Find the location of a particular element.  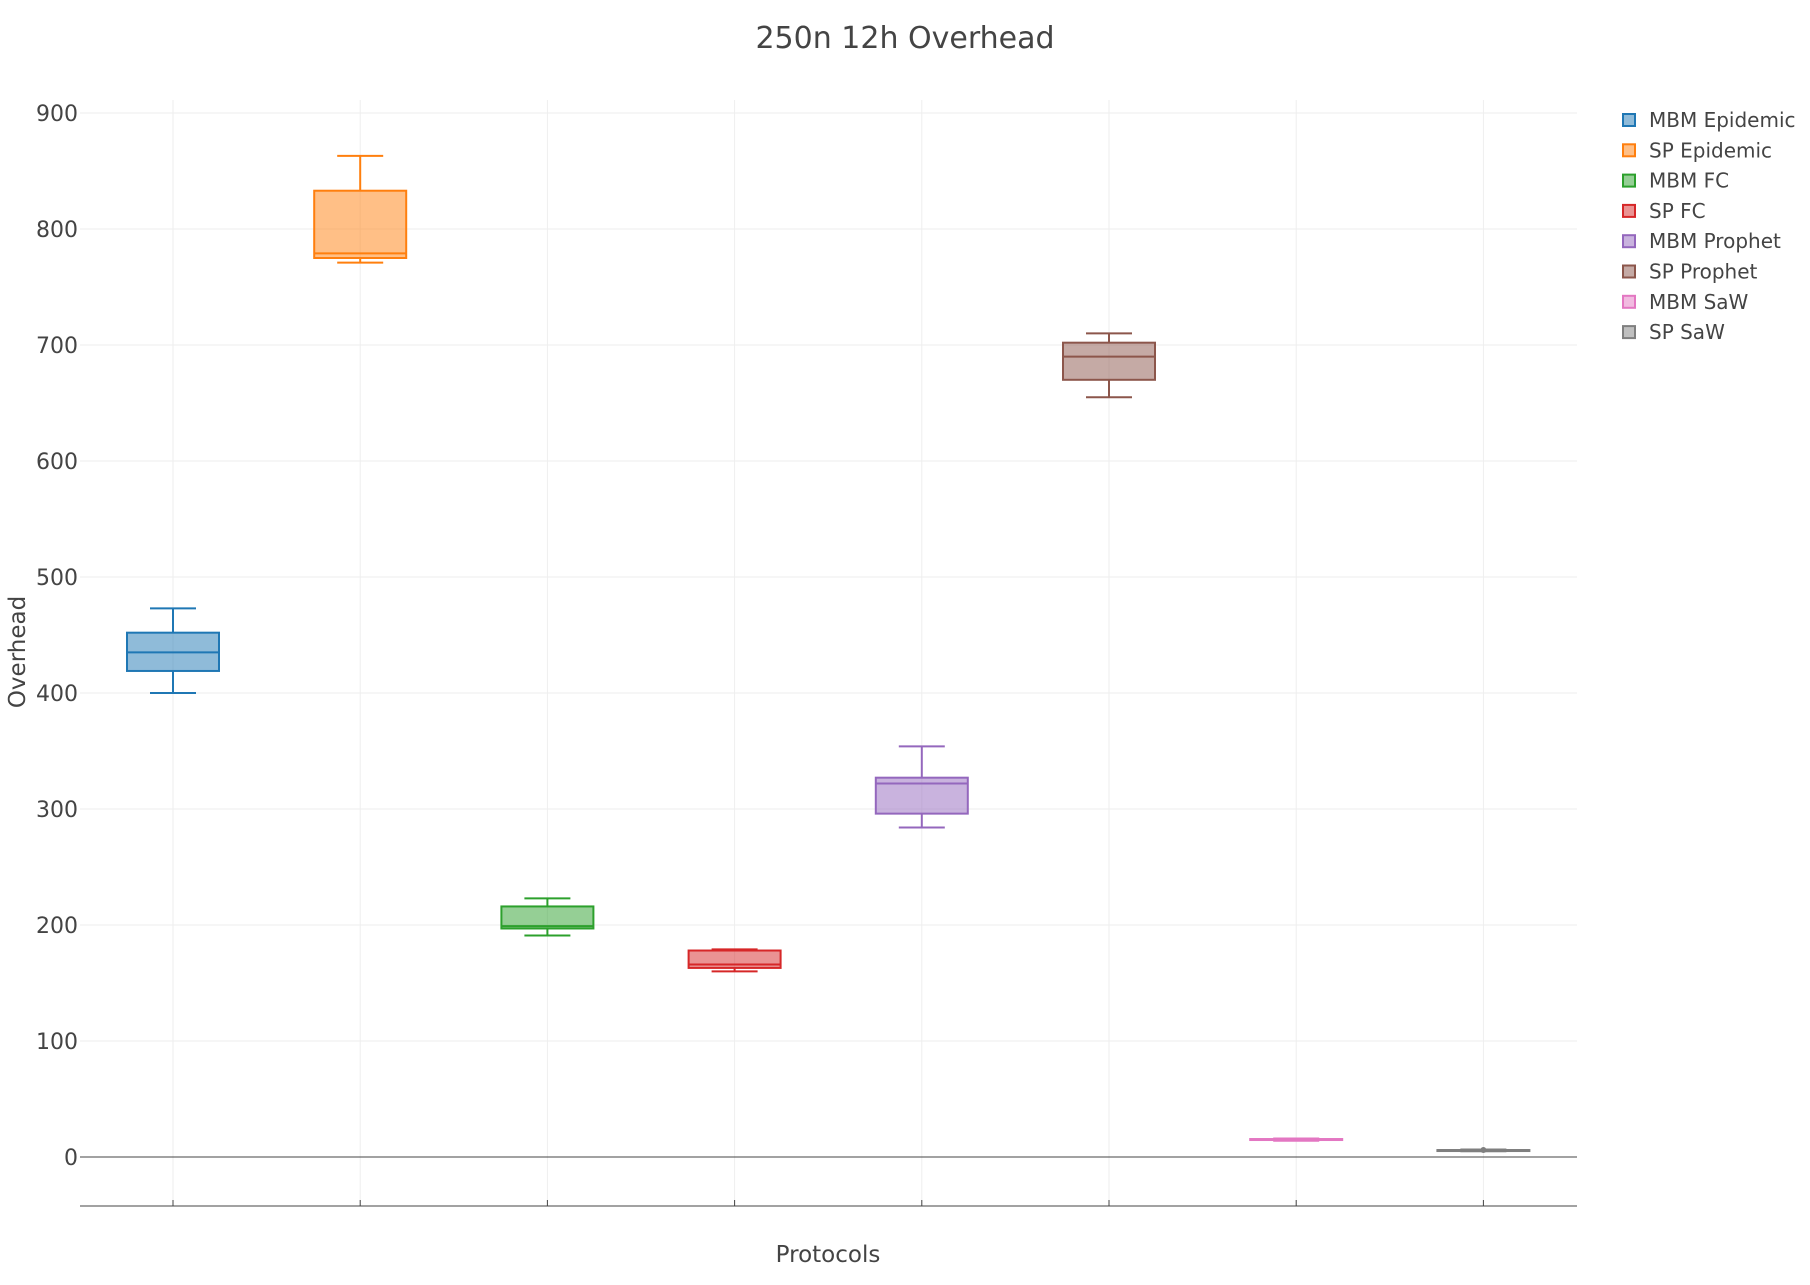

y-tick-label: 900 is located at coordinates (57, 114).